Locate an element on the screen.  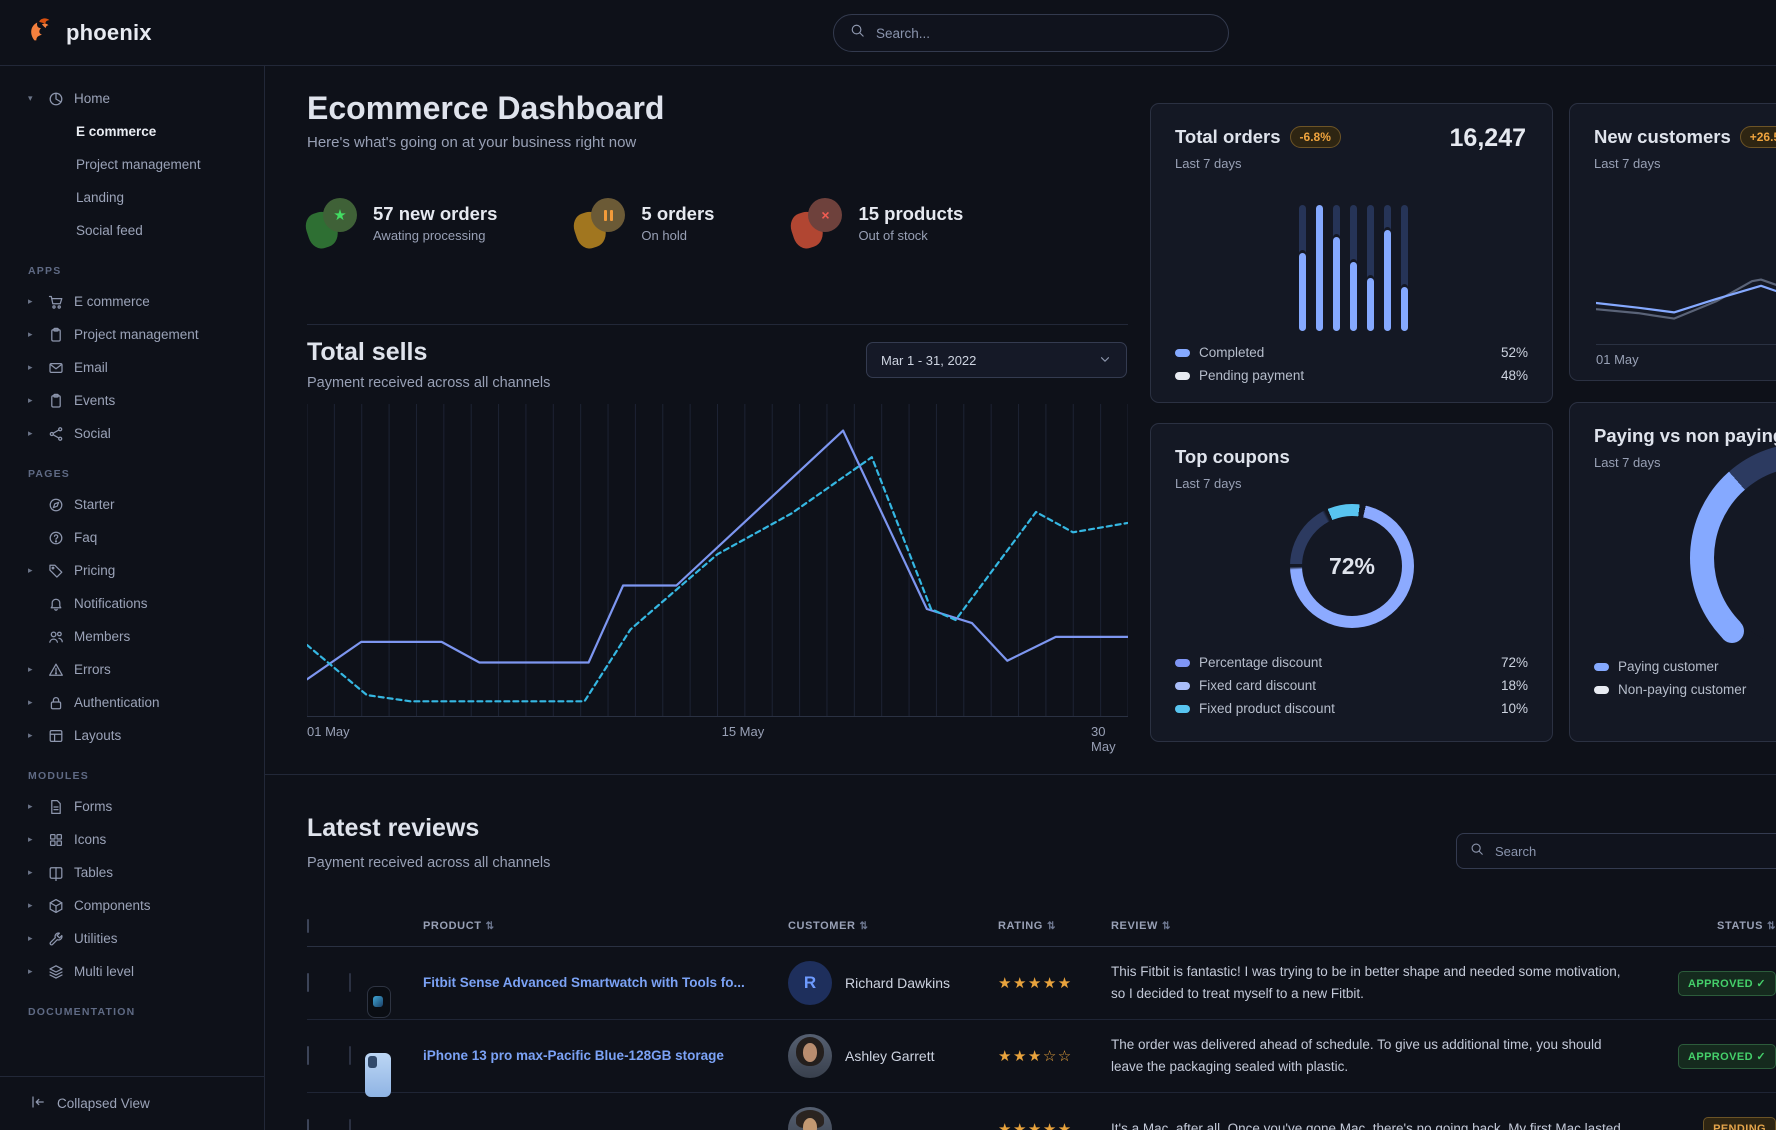
sidebar-item-faq: Faq is located at coordinates (132, 537).